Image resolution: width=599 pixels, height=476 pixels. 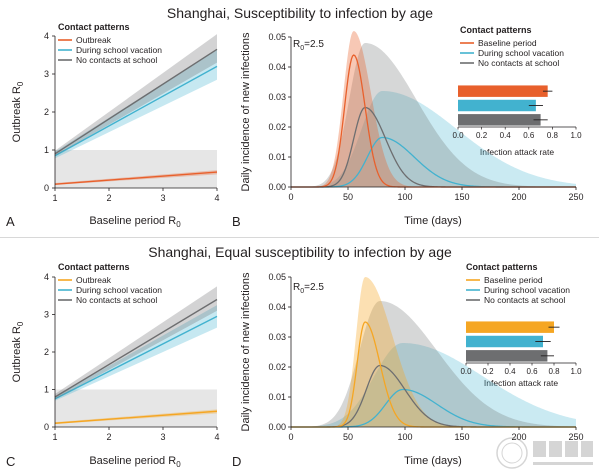 I want to click on xlabel-panel-a: Baseline period R0, so click(x=135, y=222).